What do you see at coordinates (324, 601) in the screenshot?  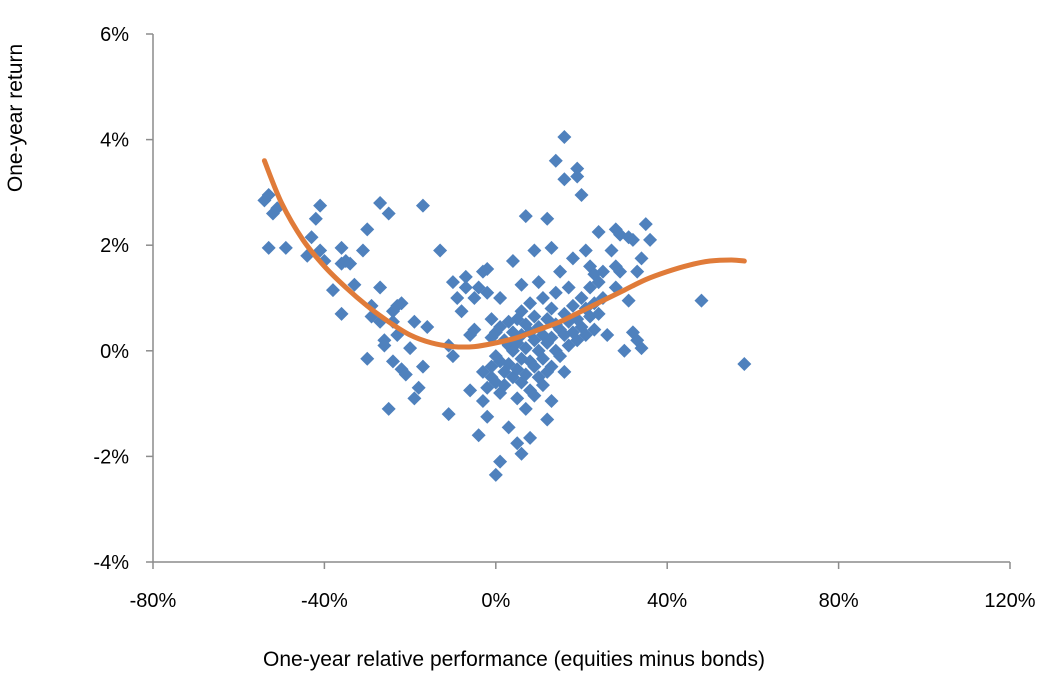 I see `x-tick-label: -40%` at bounding box center [324, 601].